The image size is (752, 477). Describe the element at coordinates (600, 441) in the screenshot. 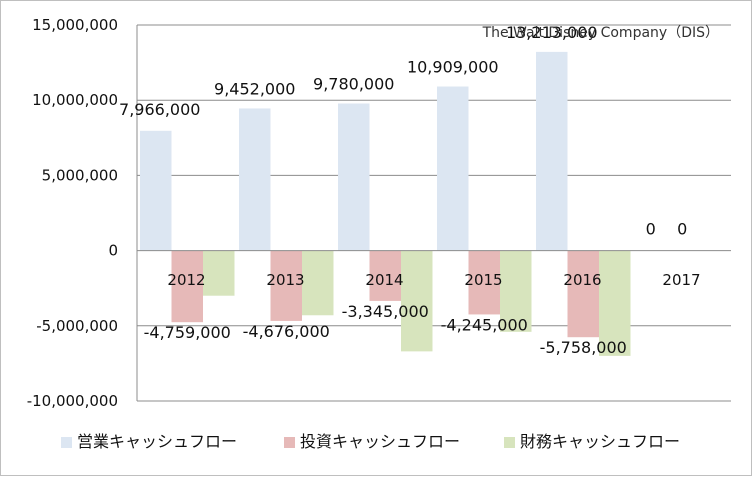

I see `legend-label: 財務キャッシュフロー` at that location.